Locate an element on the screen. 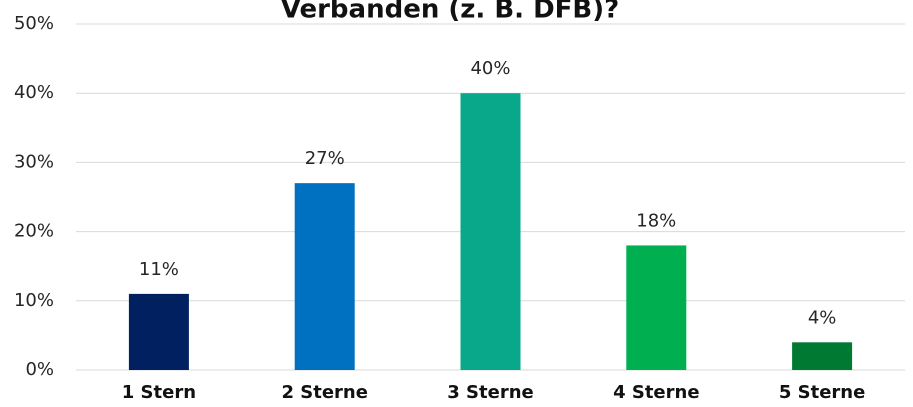  x-tick-label: 4 Sterne is located at coordinates (656, 392).